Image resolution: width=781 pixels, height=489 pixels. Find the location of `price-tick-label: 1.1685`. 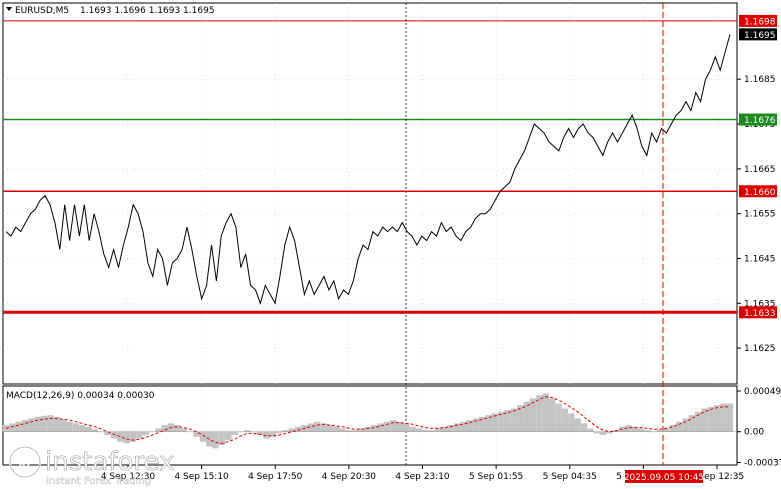

price-tick-label: 1.1685 is located at coordinates (760, 80).